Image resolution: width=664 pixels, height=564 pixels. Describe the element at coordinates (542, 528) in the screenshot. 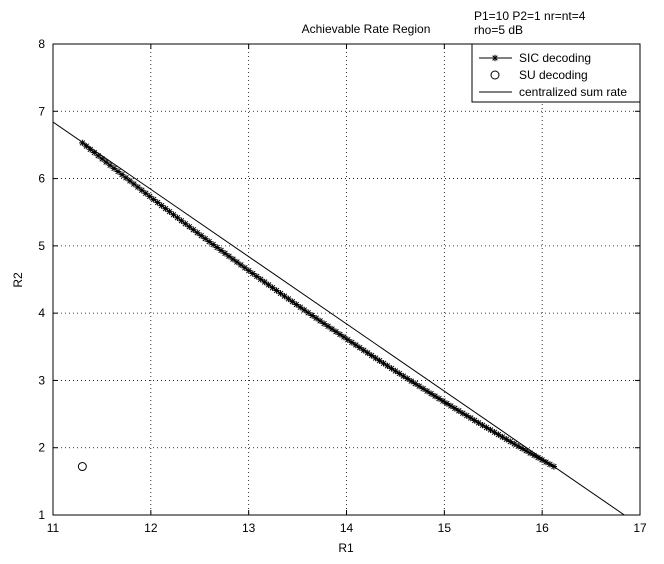

I see `x-tick-label: 16` at that location.